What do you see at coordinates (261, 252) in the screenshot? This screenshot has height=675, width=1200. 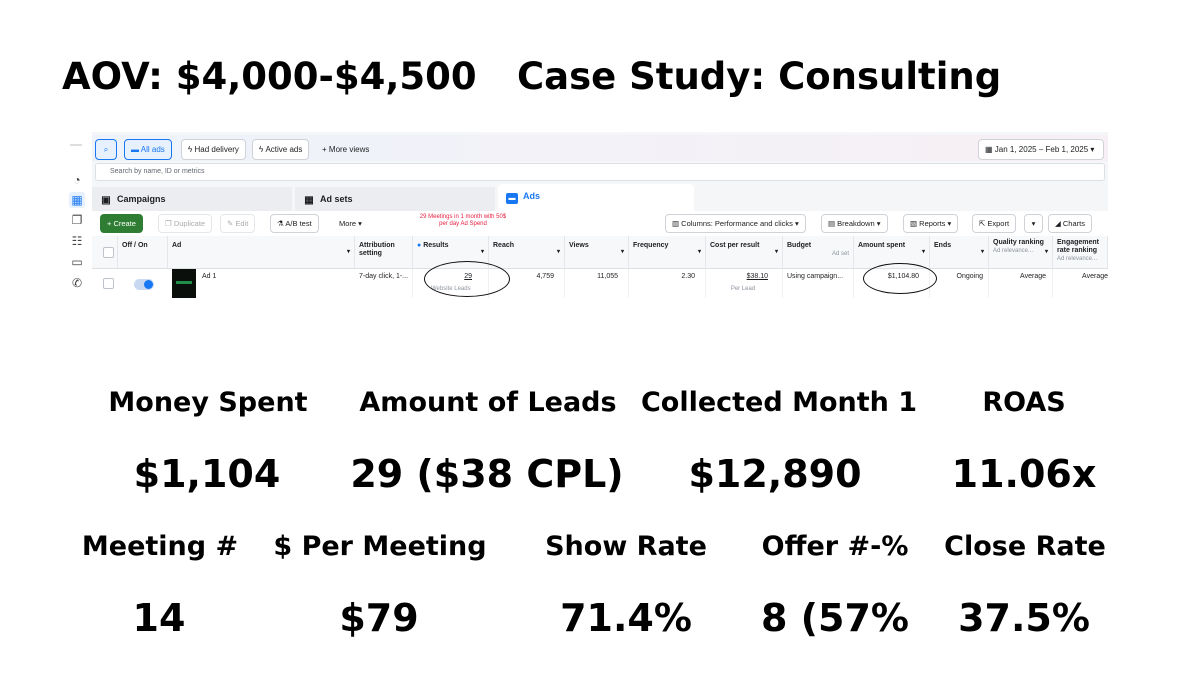 I see `ad-header: Ad ▾` at bounding box center [261, 252].